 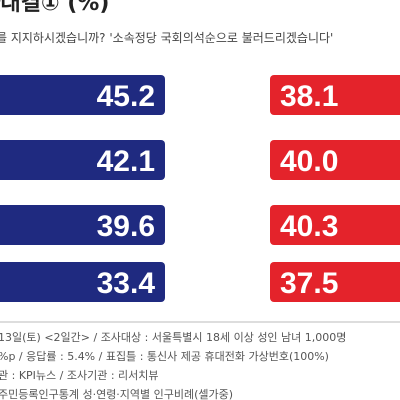 What do you see at coordinates (126, 226) in the screenshot?
I see `left-value: 39.6` at bounding box center [126, 226].